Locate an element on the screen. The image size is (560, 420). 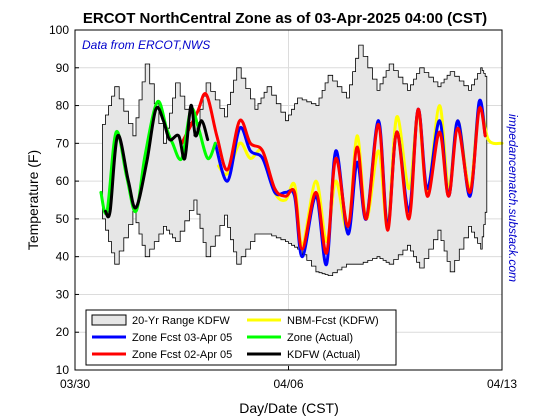
legend-label: Zone Fcst 03-Apr 05 is located at coordinates (182, 338).